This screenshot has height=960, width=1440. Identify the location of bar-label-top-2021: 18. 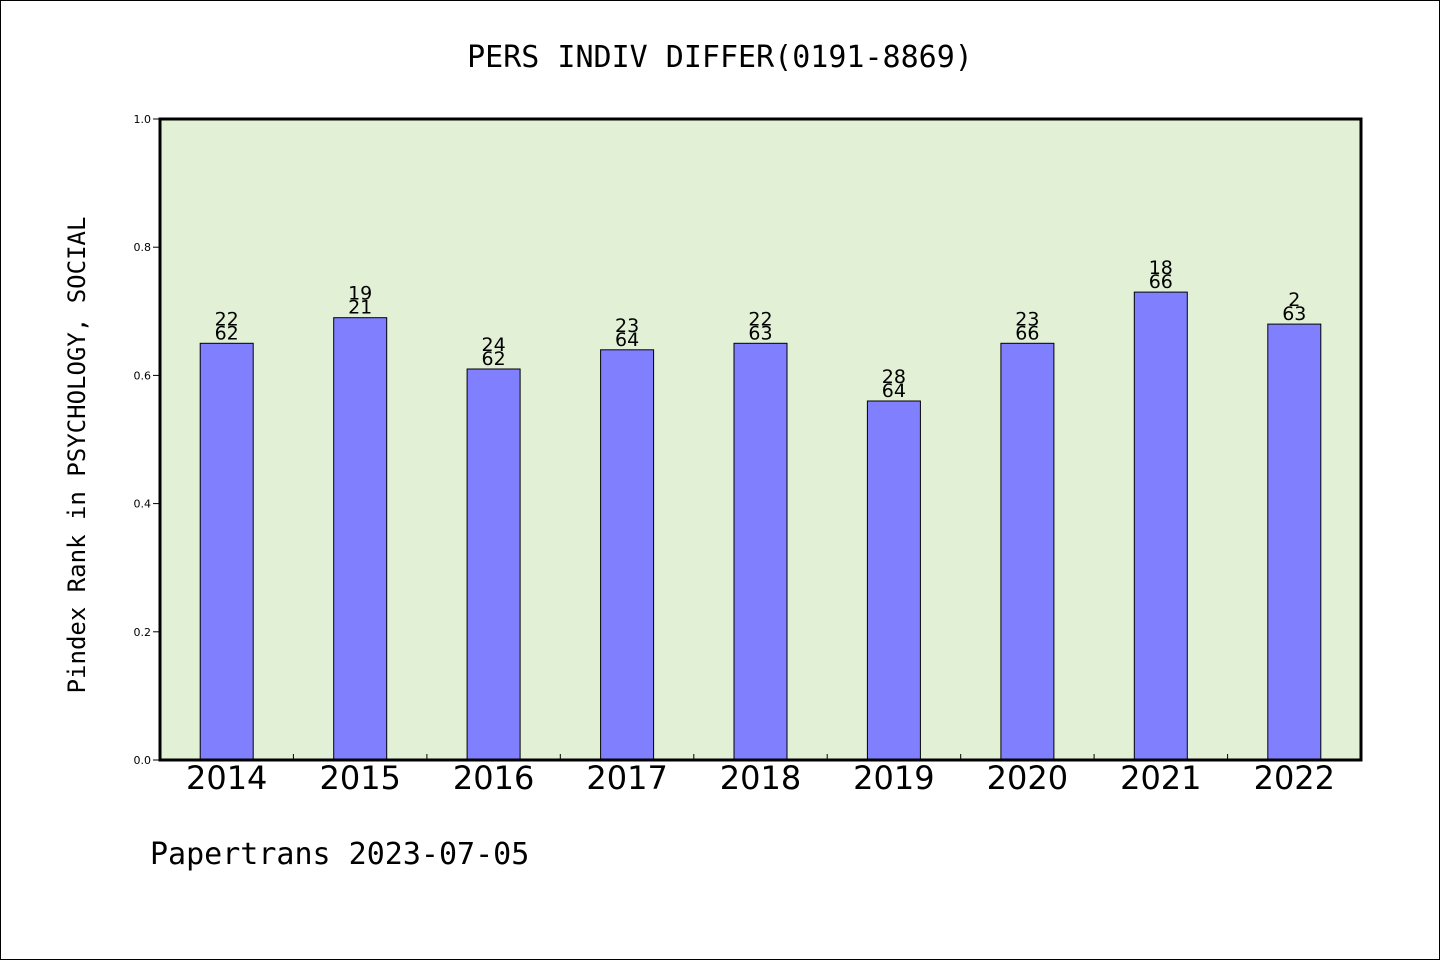
(1161, 268).